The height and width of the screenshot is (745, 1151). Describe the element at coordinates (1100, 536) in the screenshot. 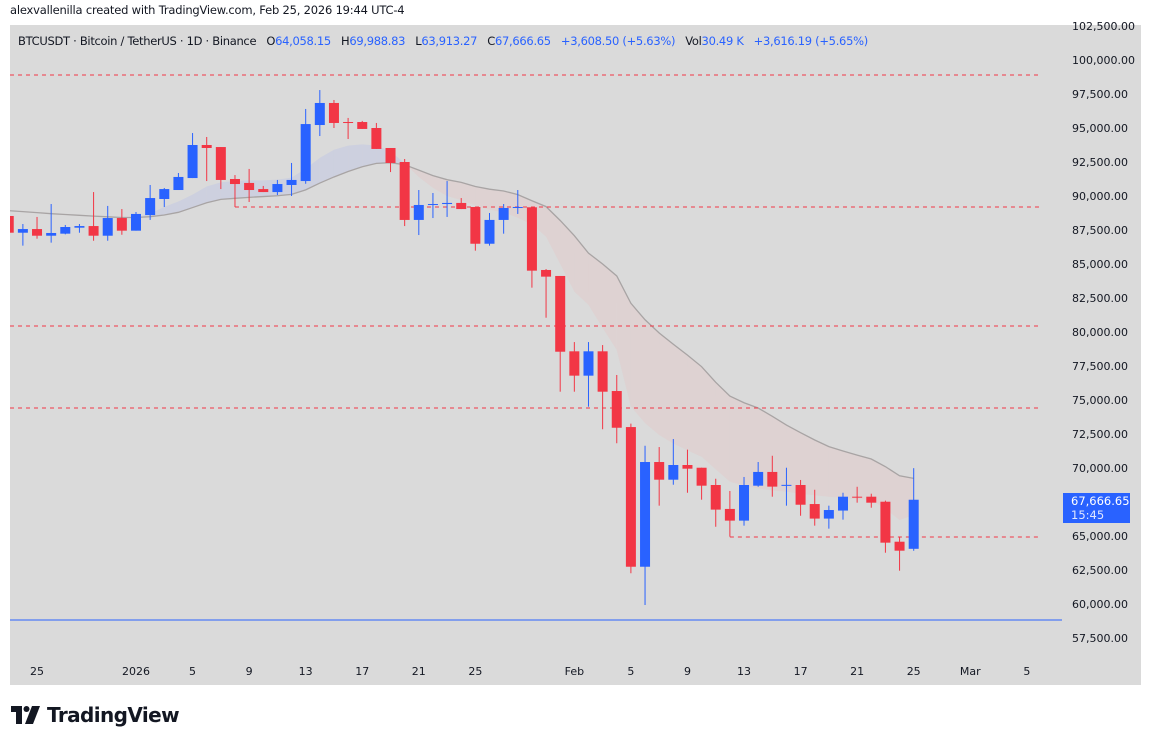

I see `price-tick-label: 65,000.00` at that location.